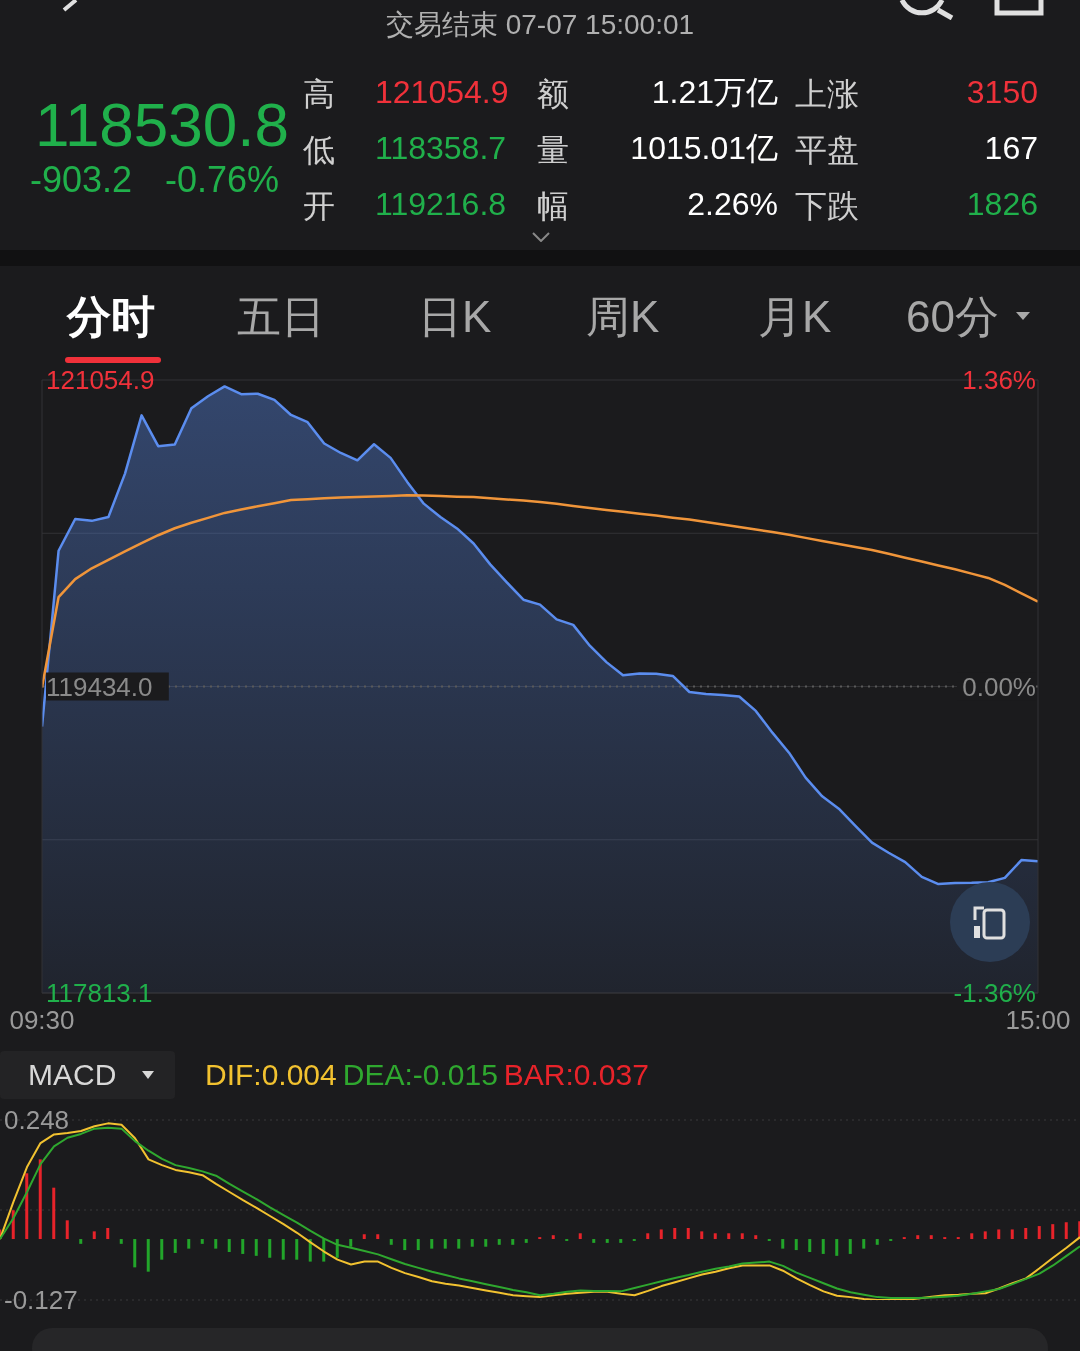  What do you see at coordinates (420, 1075) in the screenshot?
I see `text: DEA:-0.015` at bounding box center [420, 1075].